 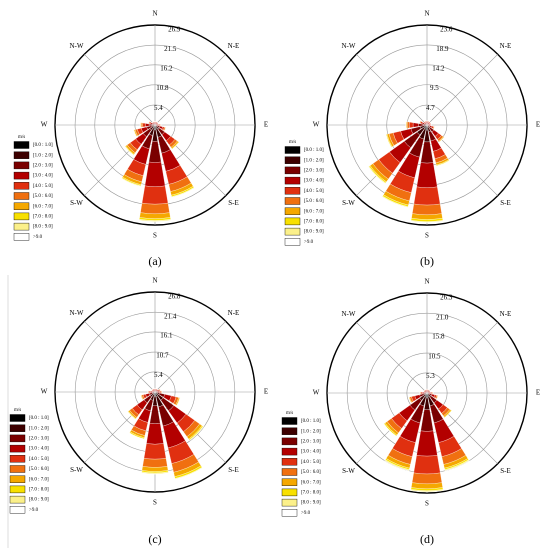 I want to click on direction-label: S-W, so click(x=76, y=203).